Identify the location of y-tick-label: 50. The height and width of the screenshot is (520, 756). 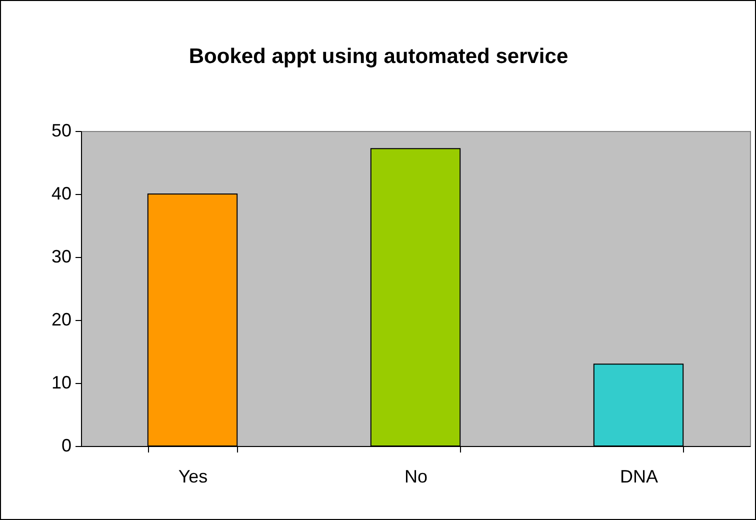
(61, 130).